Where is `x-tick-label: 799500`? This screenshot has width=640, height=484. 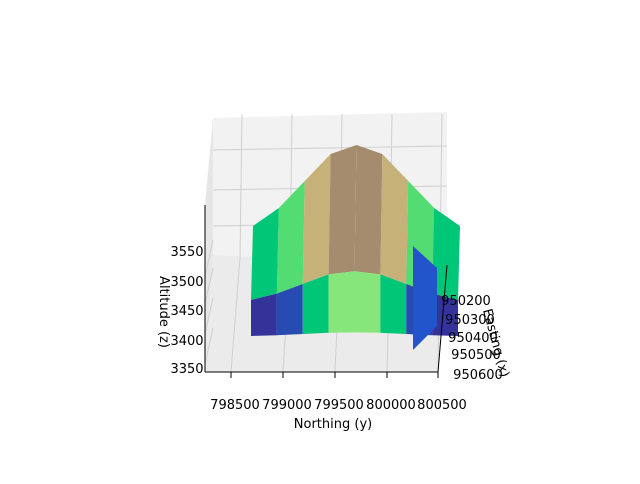 x-tick-label: 799500 is located at coordinates (339, 405).